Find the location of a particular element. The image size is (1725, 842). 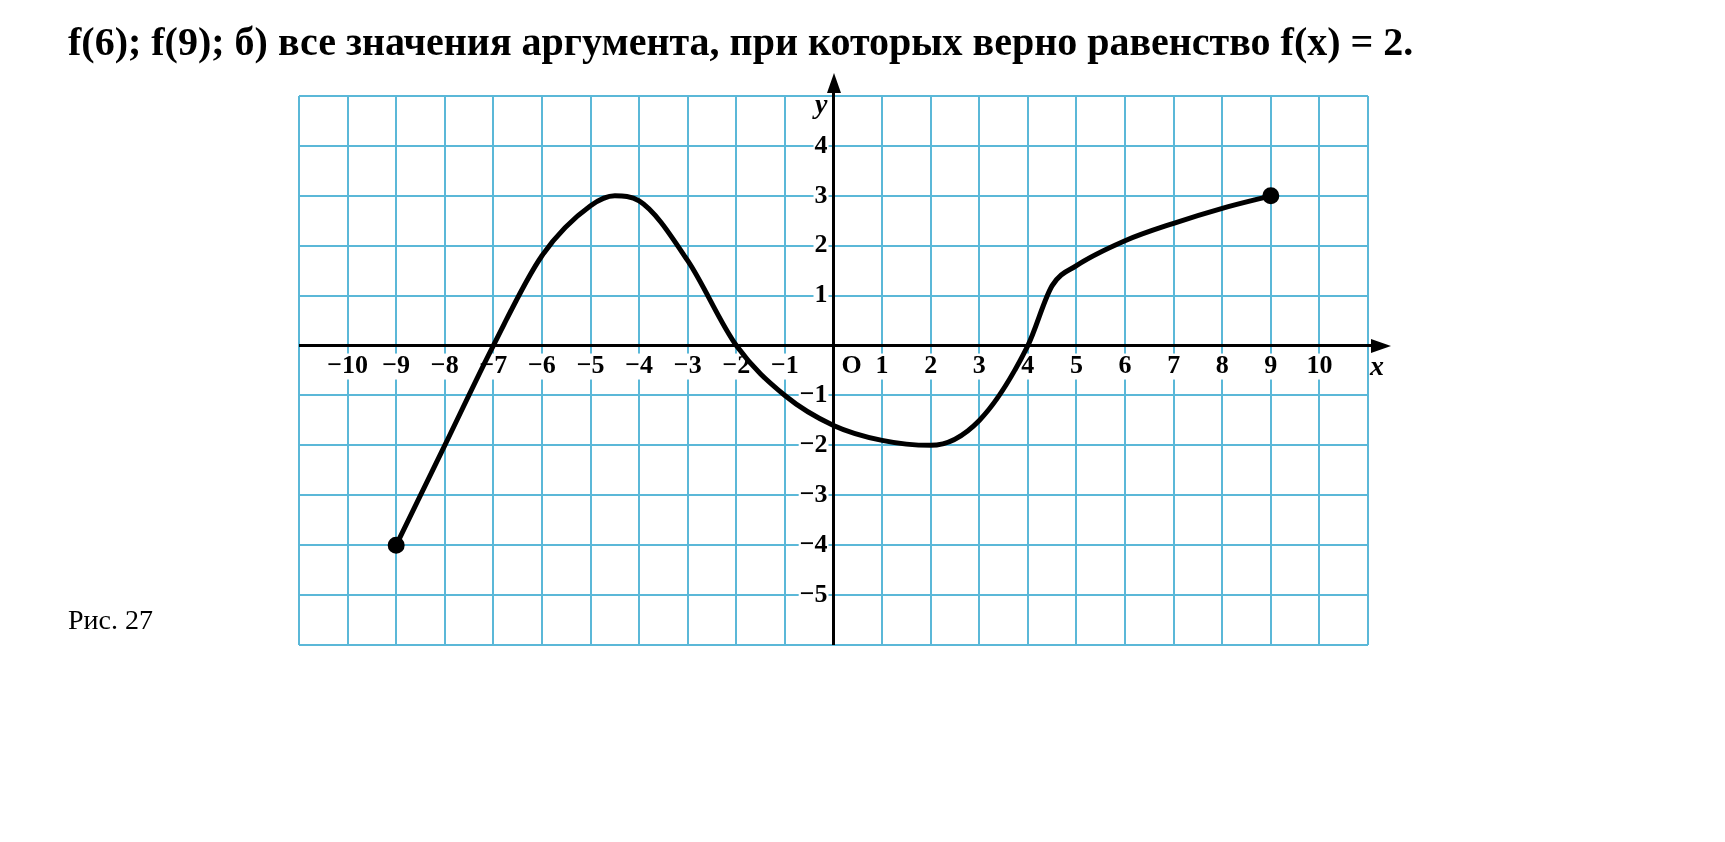

x-tick-label: −10 is located at coordinates (347, 365).